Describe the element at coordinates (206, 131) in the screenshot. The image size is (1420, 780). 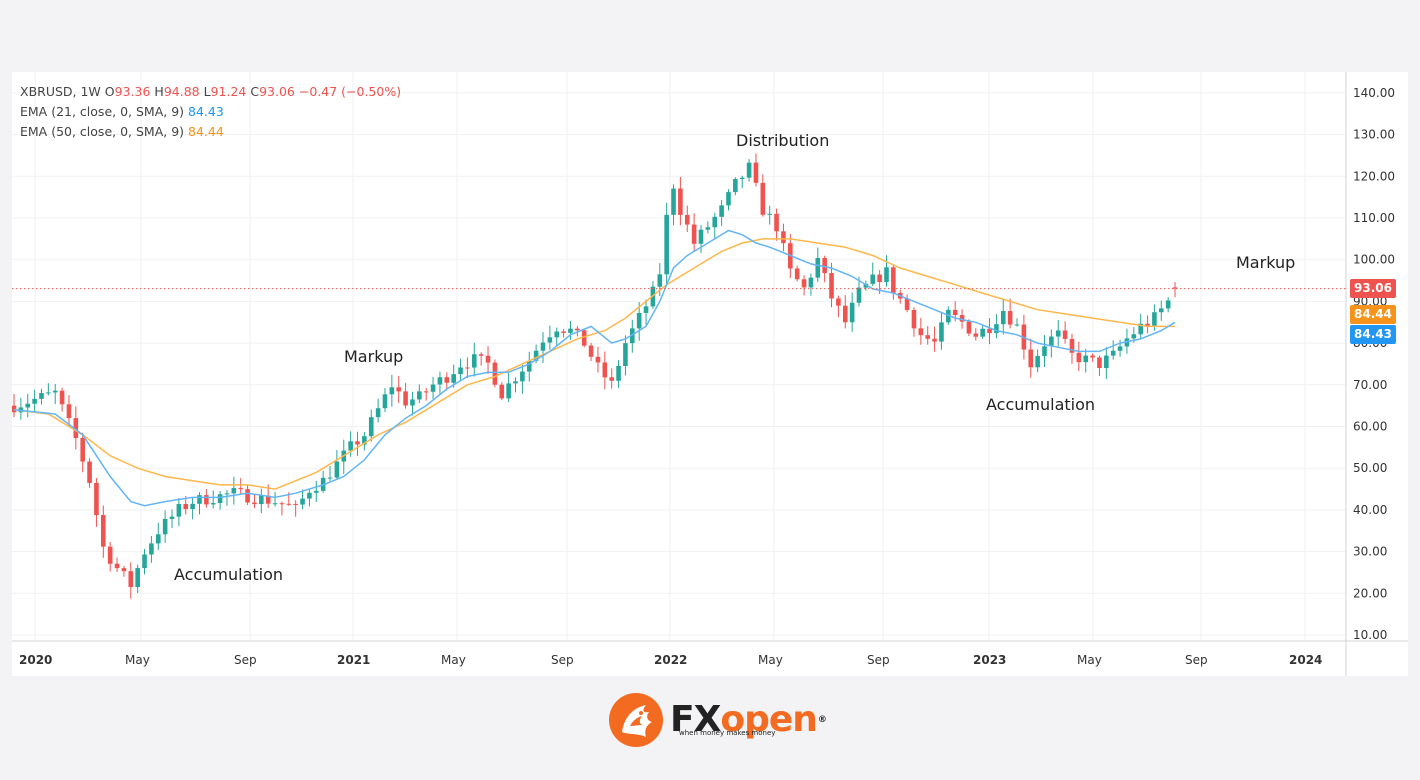
I see `ema50-value: 84.44` at that location.